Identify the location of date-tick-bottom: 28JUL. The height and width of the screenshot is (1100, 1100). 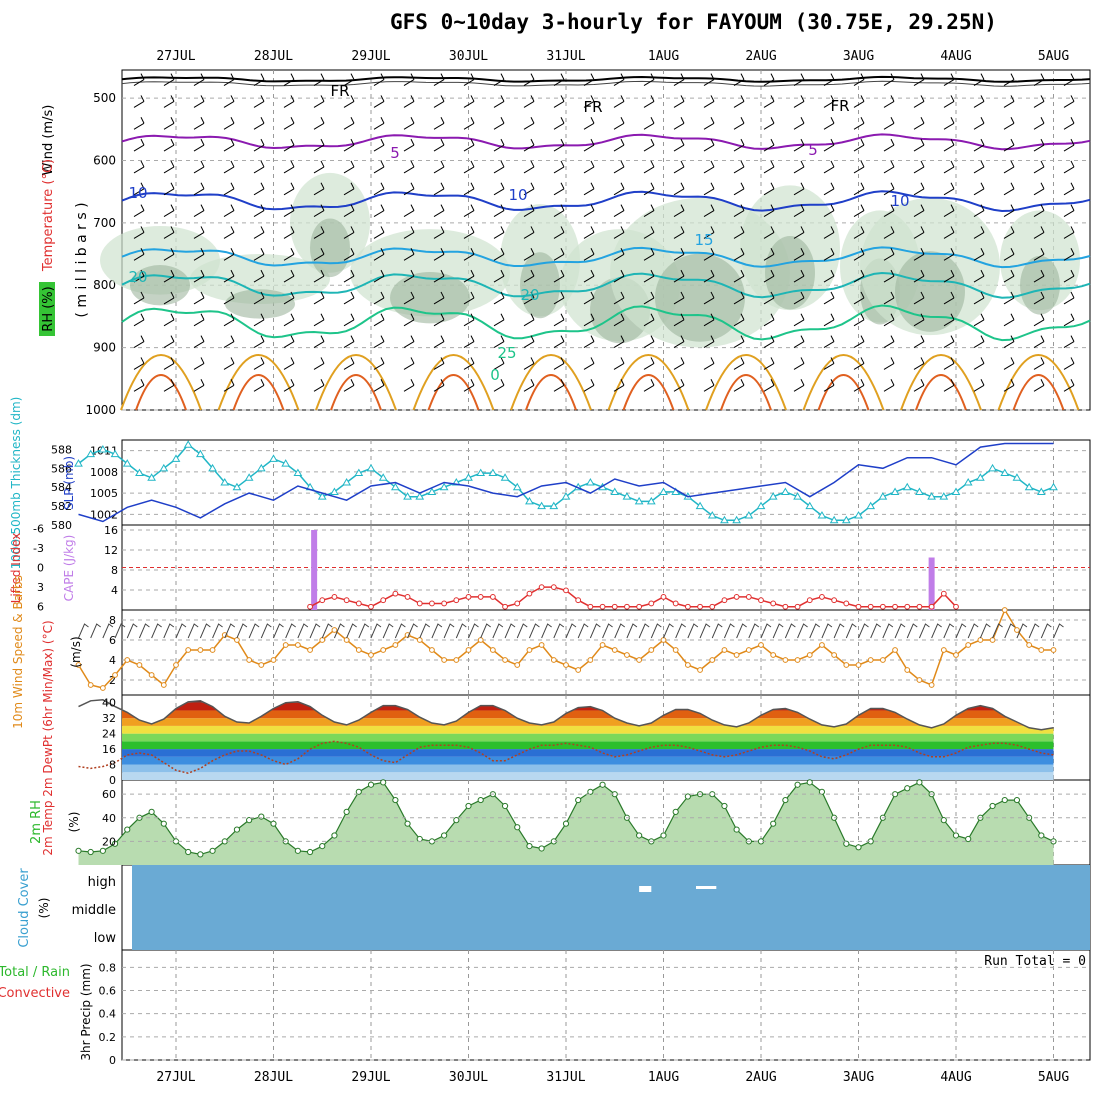
(273, 1077).